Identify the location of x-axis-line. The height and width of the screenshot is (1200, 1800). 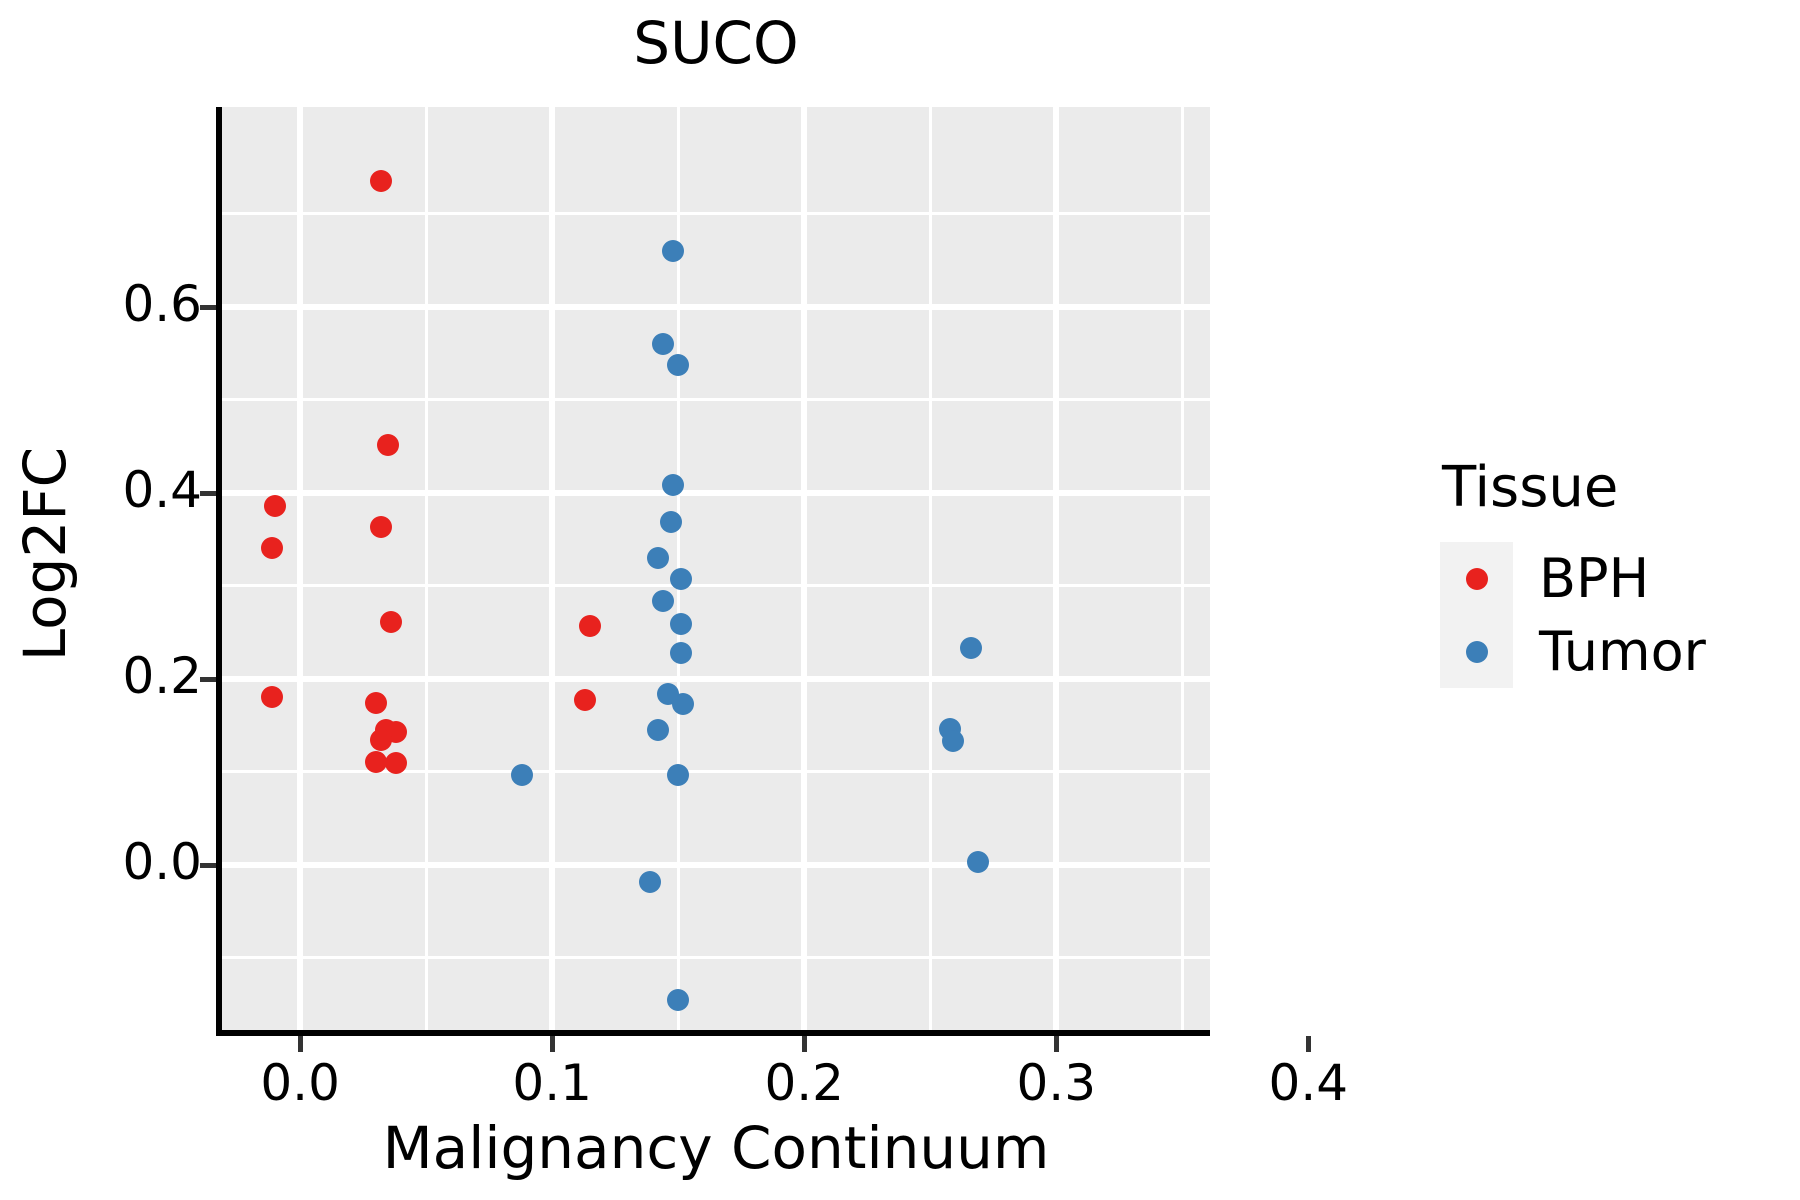
(716, 1033).